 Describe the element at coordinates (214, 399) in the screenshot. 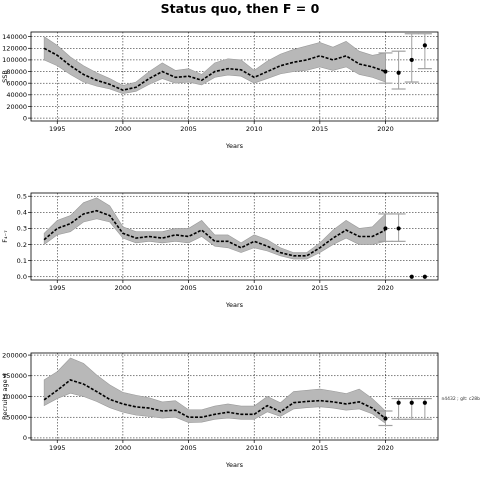

I see `recruits-median-line` at that location.